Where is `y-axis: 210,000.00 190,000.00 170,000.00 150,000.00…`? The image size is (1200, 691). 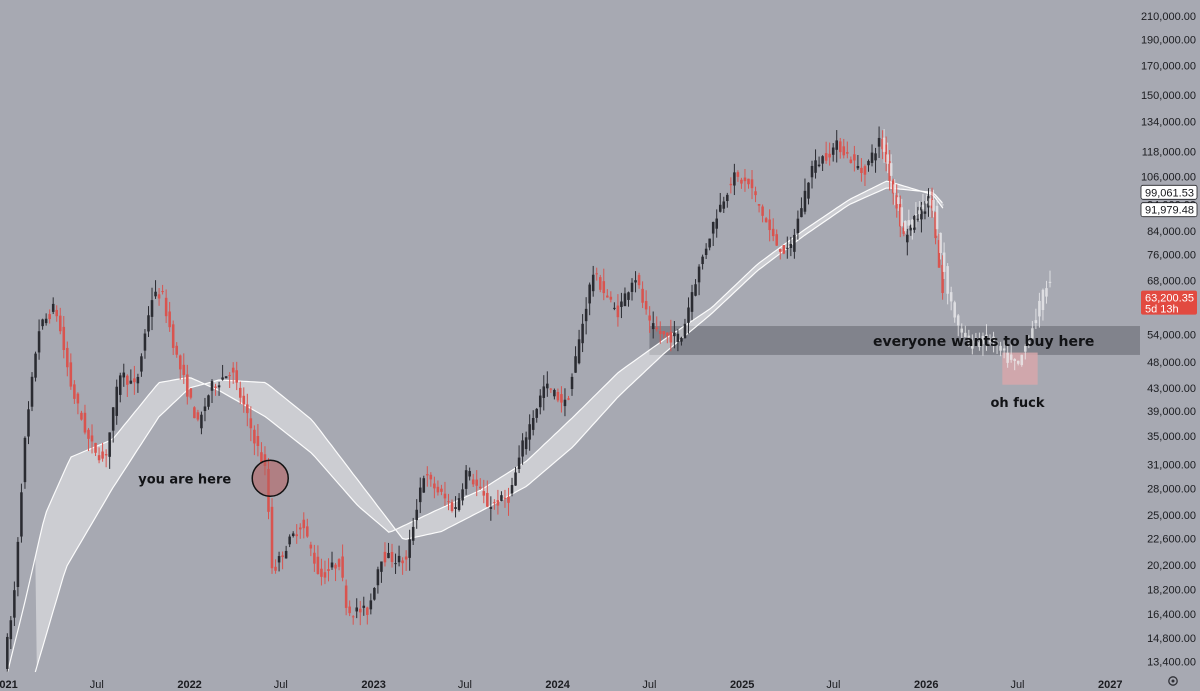
y-axis: 210,000.00 190,000.00 170,000.00 150,000.00… is located at coordinates (1168, 339).